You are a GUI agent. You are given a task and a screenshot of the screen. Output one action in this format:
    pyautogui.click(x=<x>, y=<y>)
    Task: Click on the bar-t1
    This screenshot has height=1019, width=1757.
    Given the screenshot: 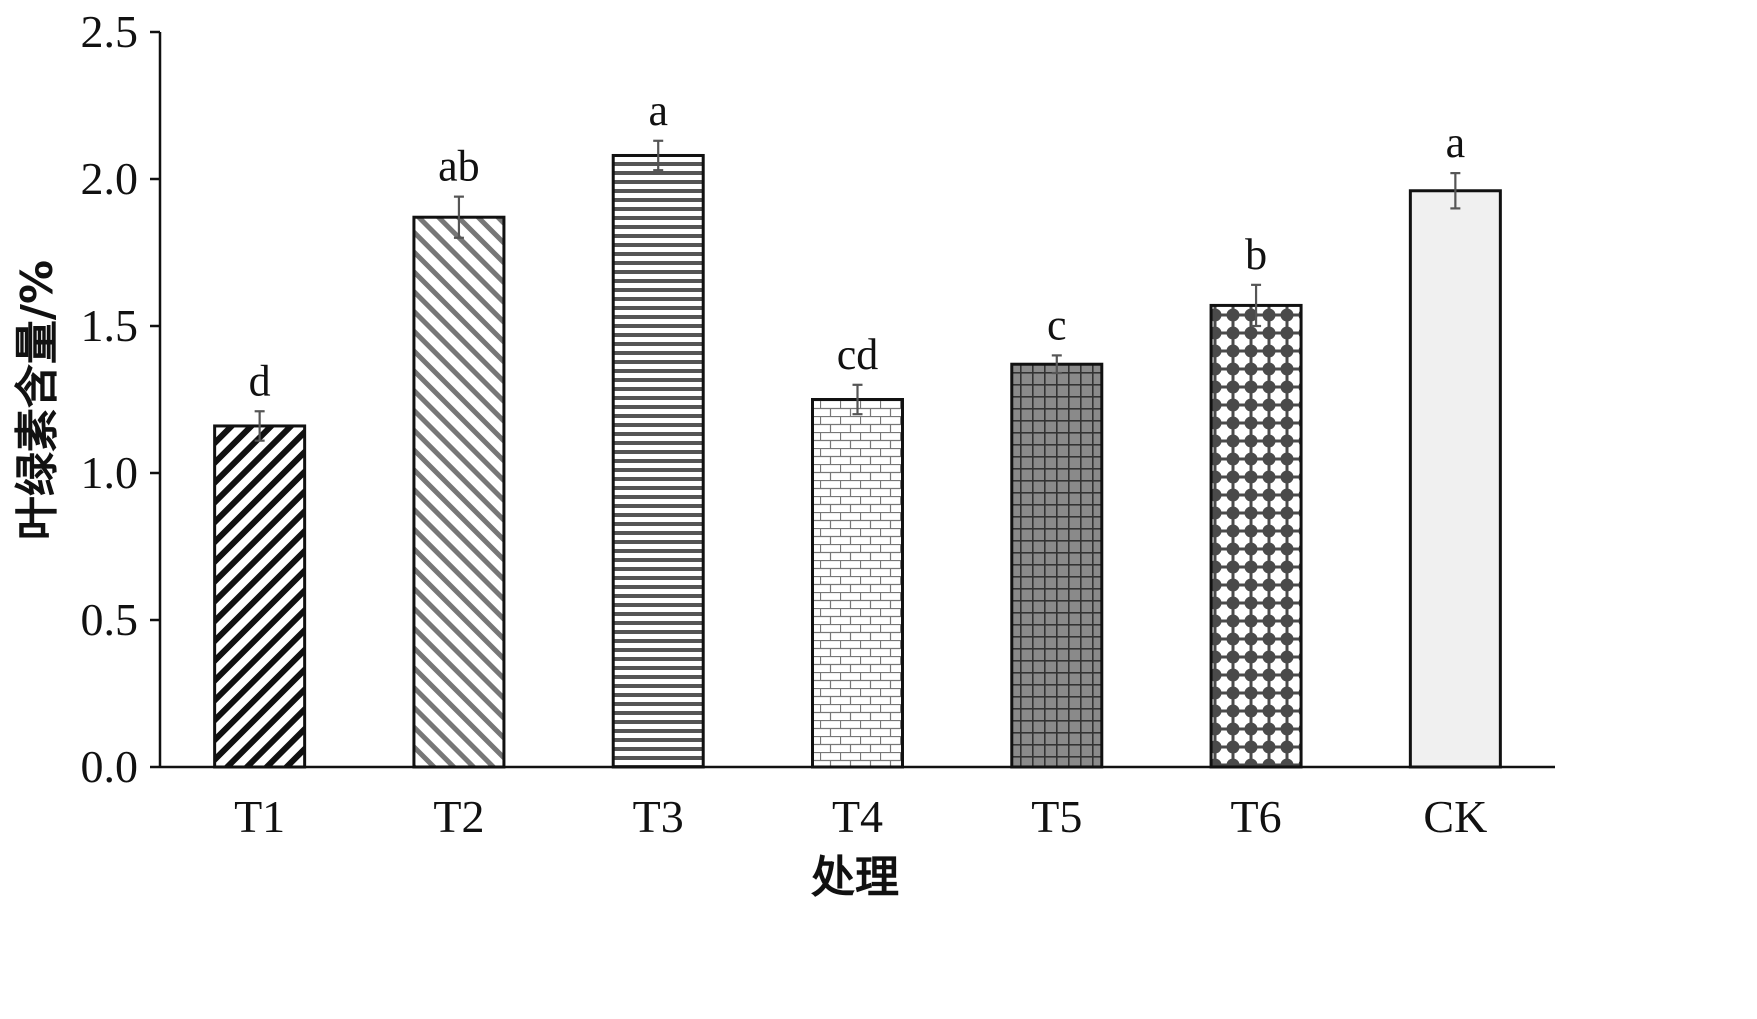 What is the action you would take?
    pyautogui.click(x=260, y=596)
    